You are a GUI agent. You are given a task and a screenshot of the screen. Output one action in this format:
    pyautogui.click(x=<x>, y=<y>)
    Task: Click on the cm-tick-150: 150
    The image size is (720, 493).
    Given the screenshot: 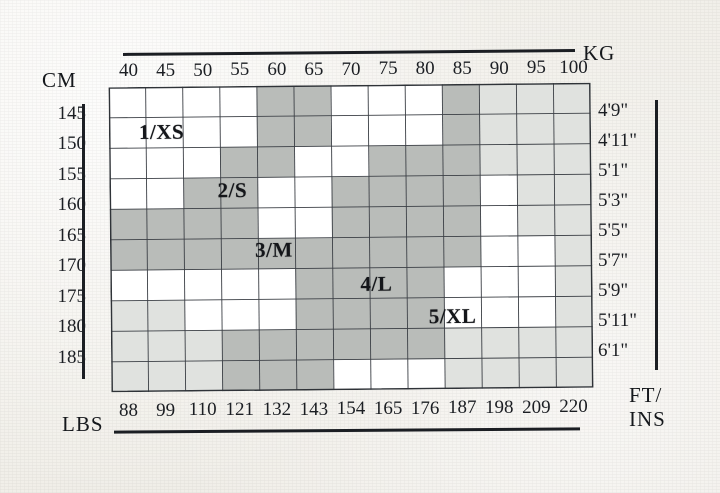 What is the action you would take?
    pyautogui.click(x=72, y=143)
    